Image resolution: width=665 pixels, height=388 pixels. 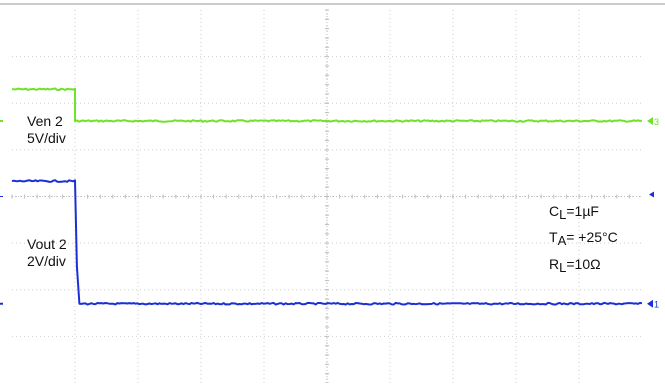 What do you see at coordinates (582, 211) in the screenshot?
I see `annotation-cl-value: =1µF` at bounding box center [582, 211].